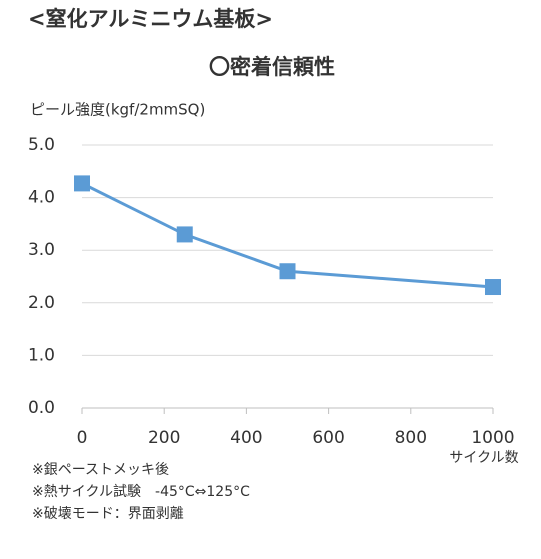  I want to click on y-tick-label: 4.0, so click(41, 198).